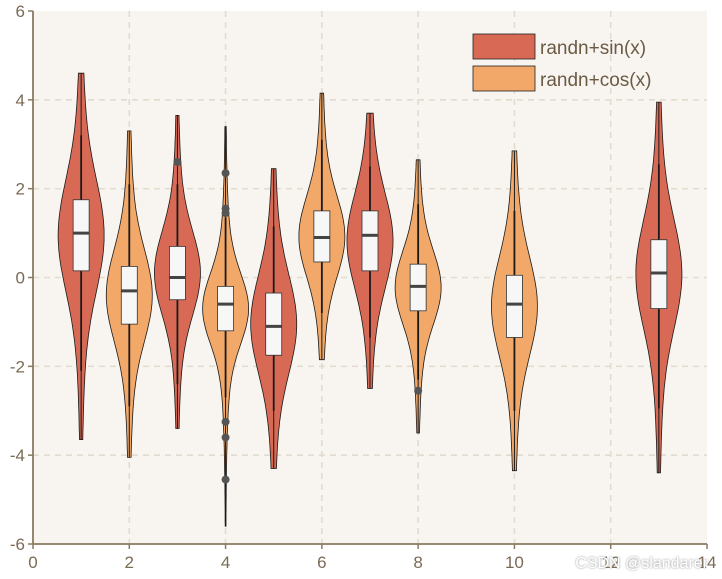  What do you see at coordinates (321, 562) in the screenshot?
I see `x-tick-label: 6` at bounding box center [321, 562].